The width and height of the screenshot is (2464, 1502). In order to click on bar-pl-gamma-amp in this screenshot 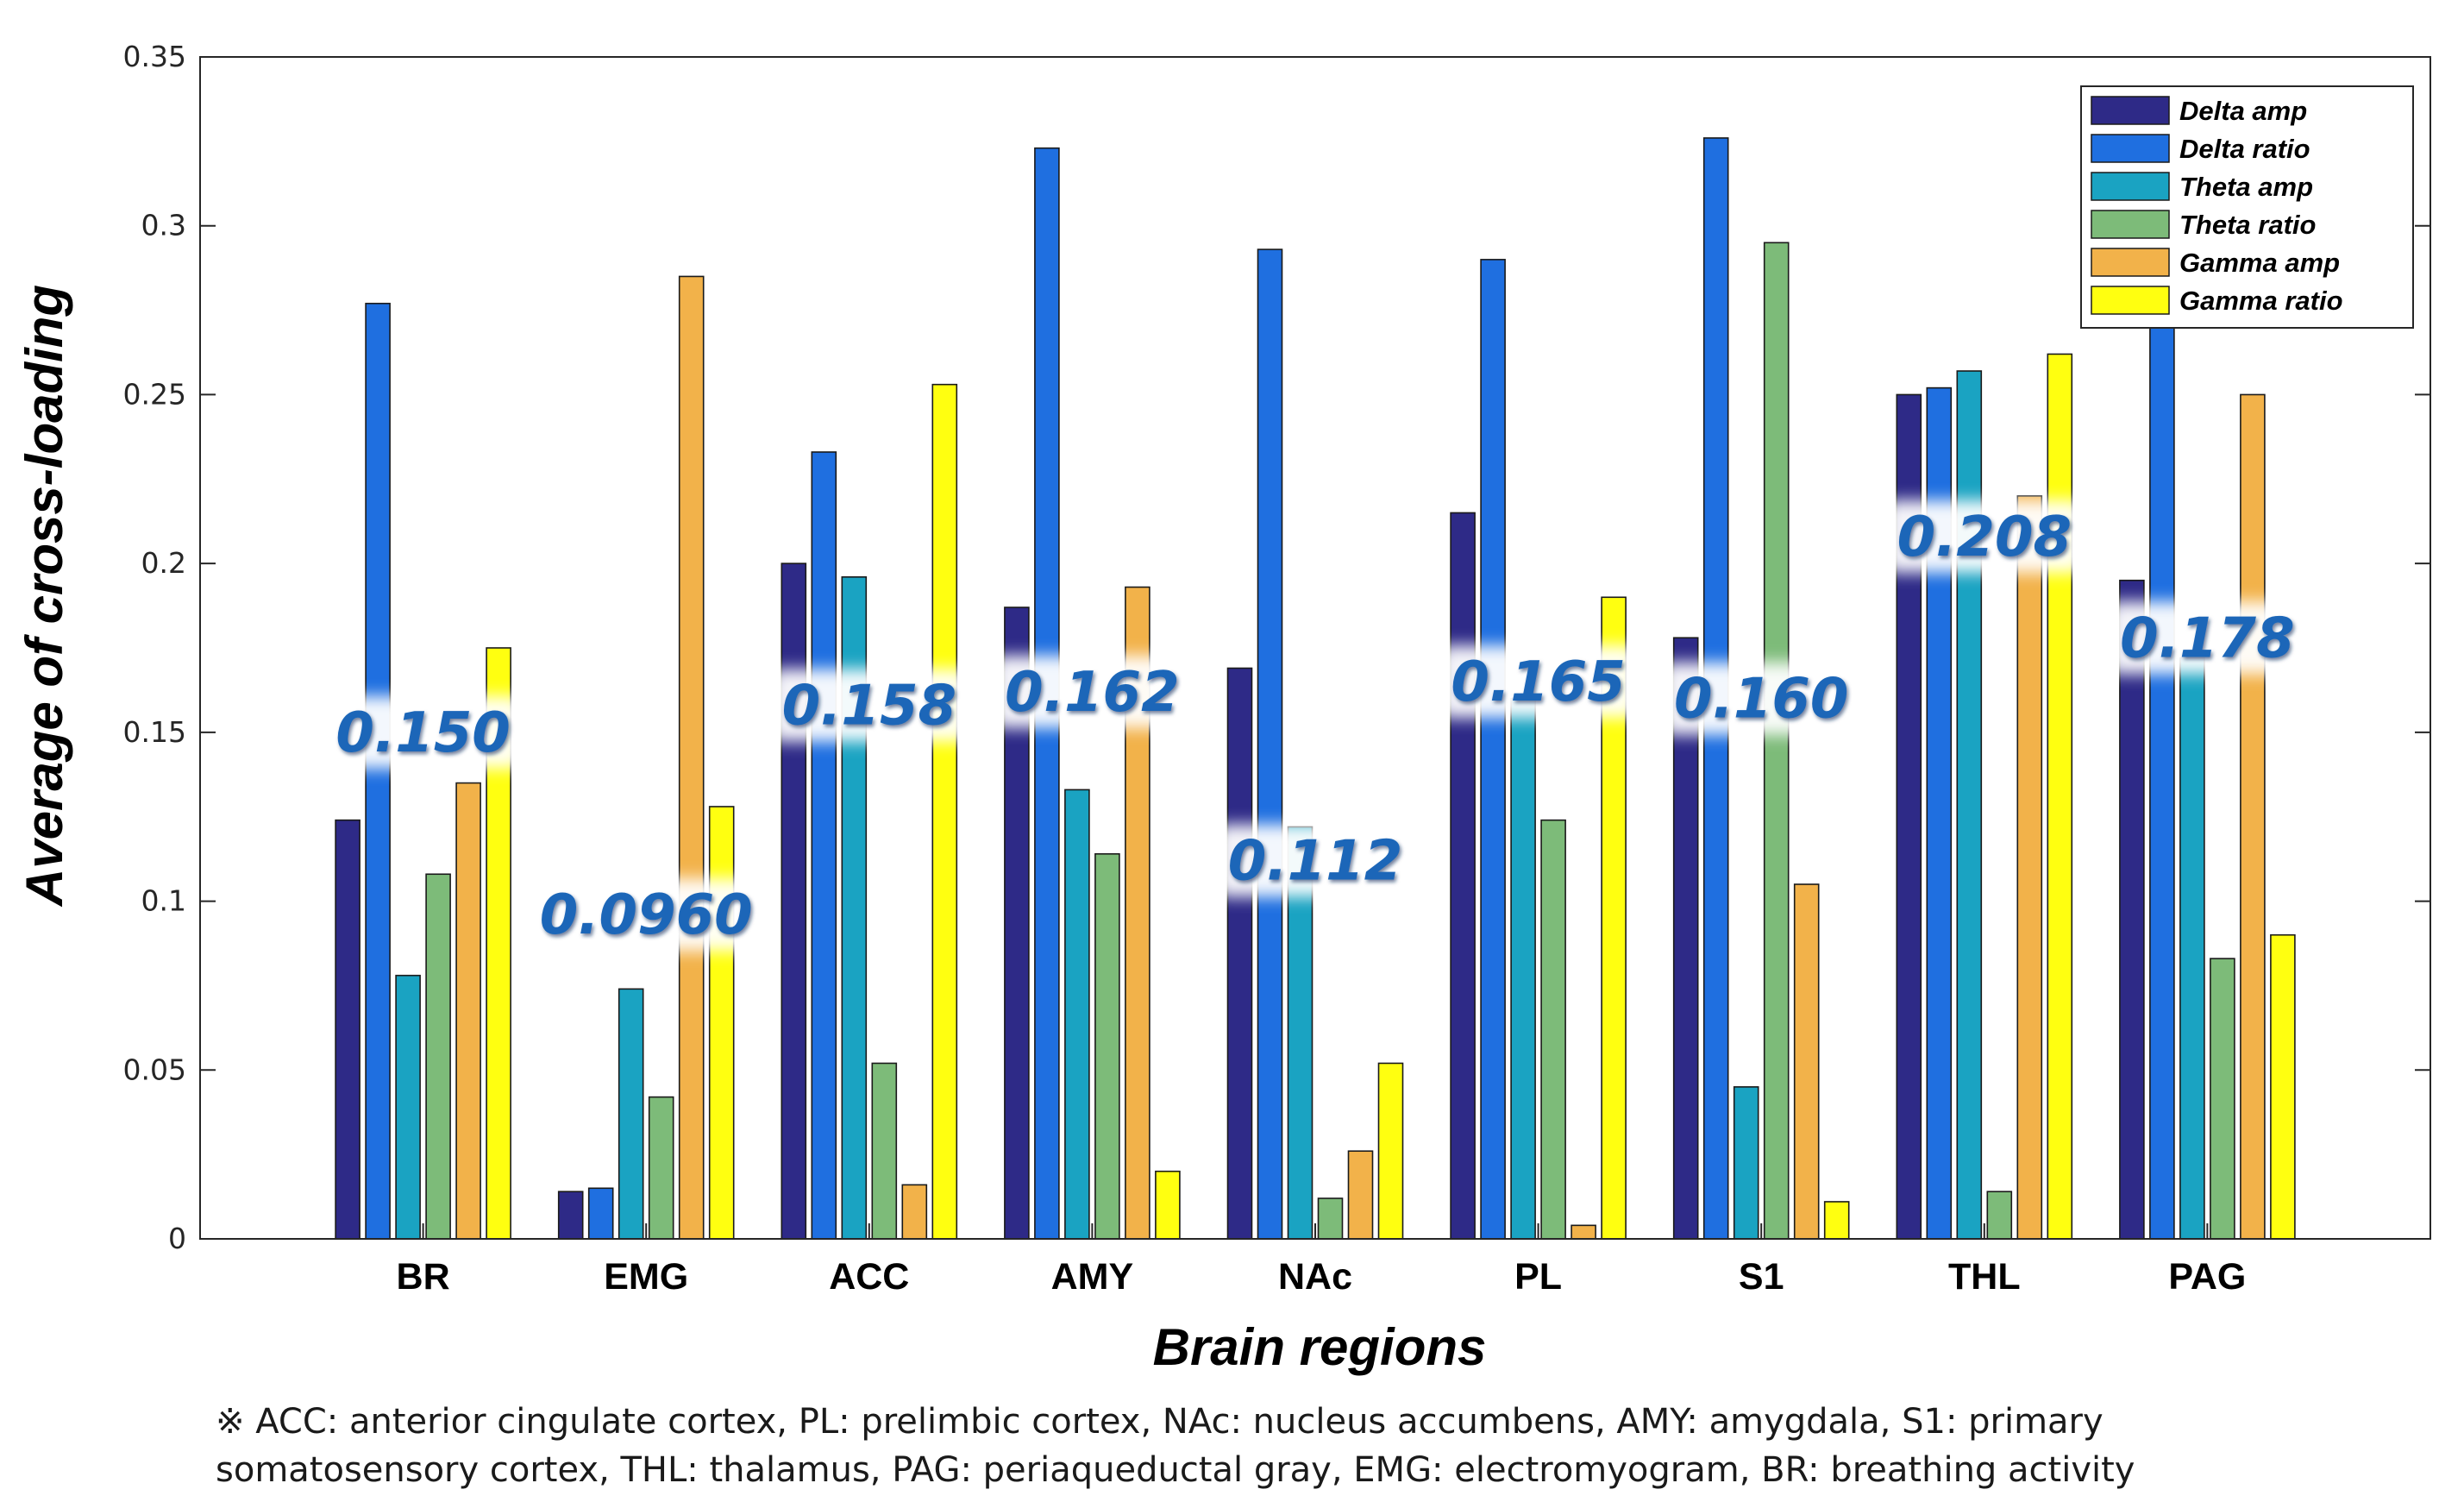, I will do `click(1584, 1232)`.